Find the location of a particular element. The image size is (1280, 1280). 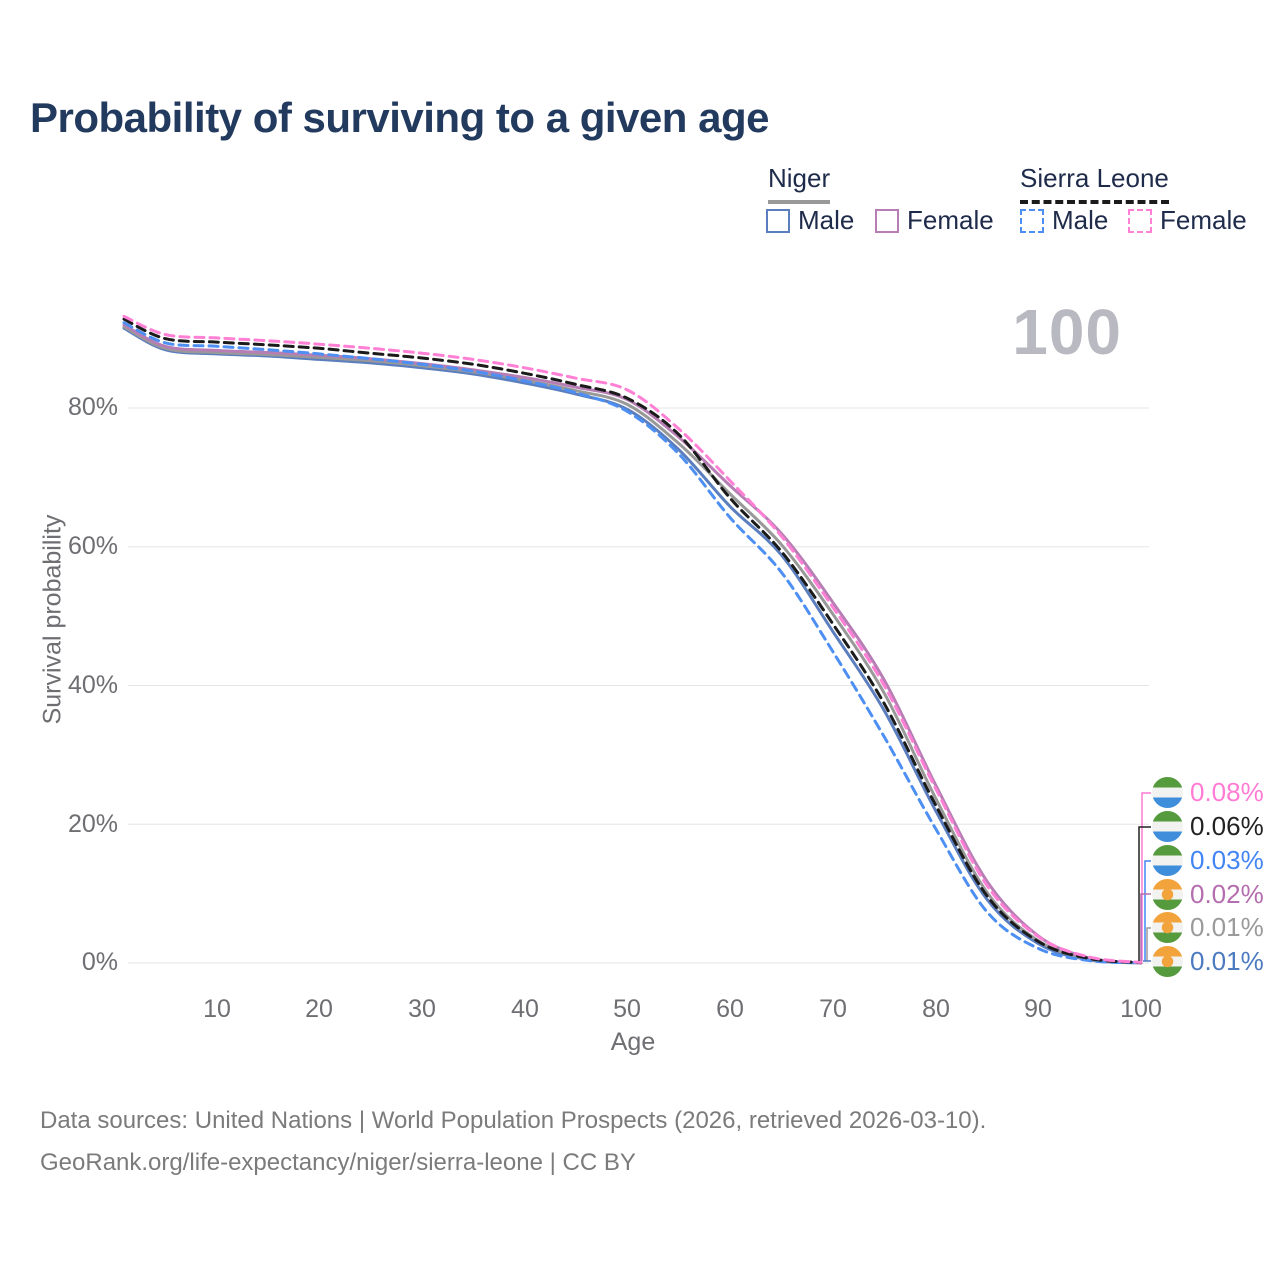

end-label-niger-male: 0.01% is located at coordinates (1208, 961).